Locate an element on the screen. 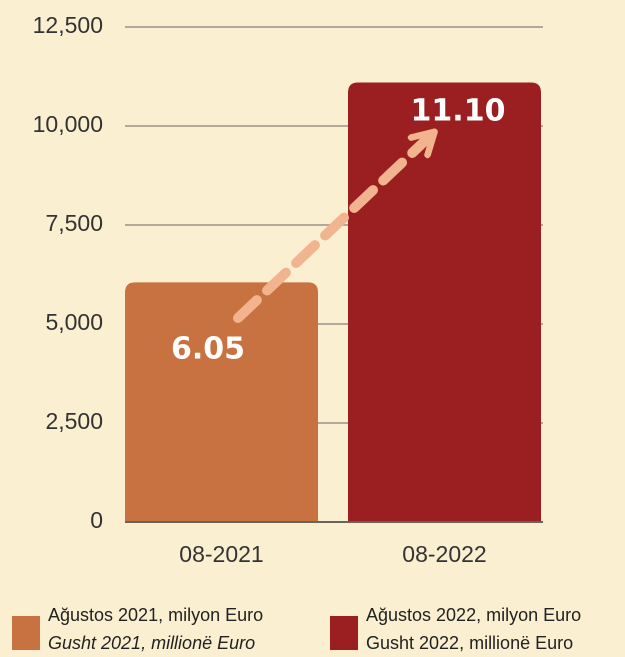  y-tick-label: 10,000 is located at coordinates (68, 124).